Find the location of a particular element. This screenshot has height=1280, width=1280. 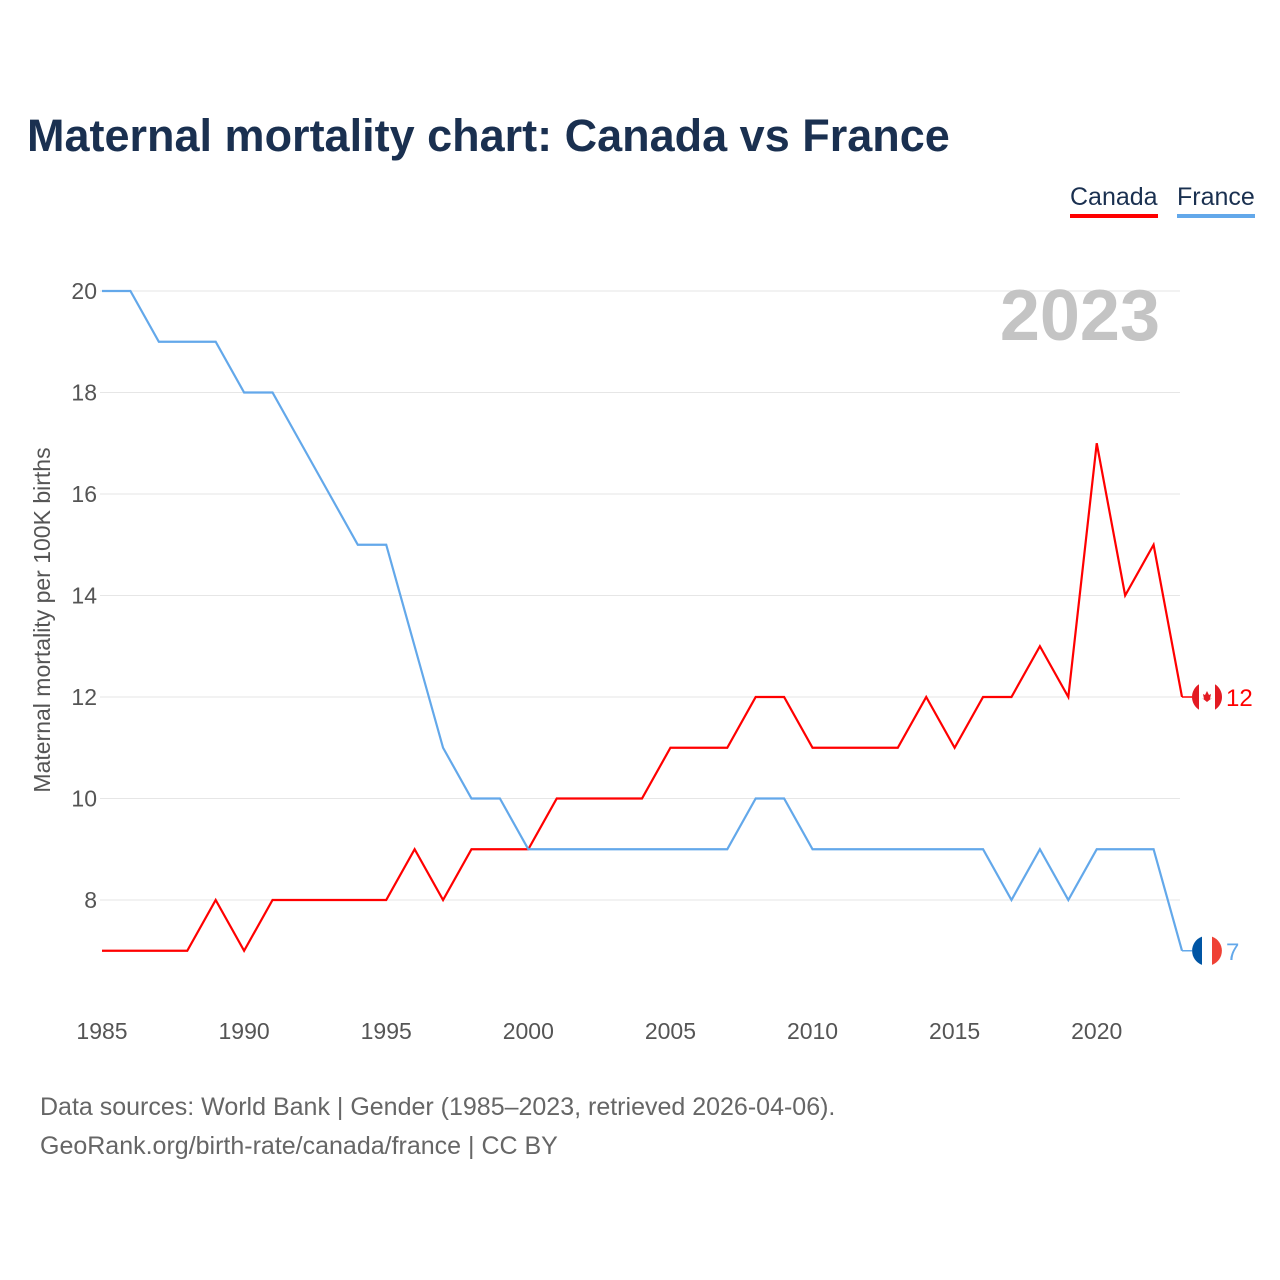

x-tick-label: 1985 is located at coordinates (101, 1031).